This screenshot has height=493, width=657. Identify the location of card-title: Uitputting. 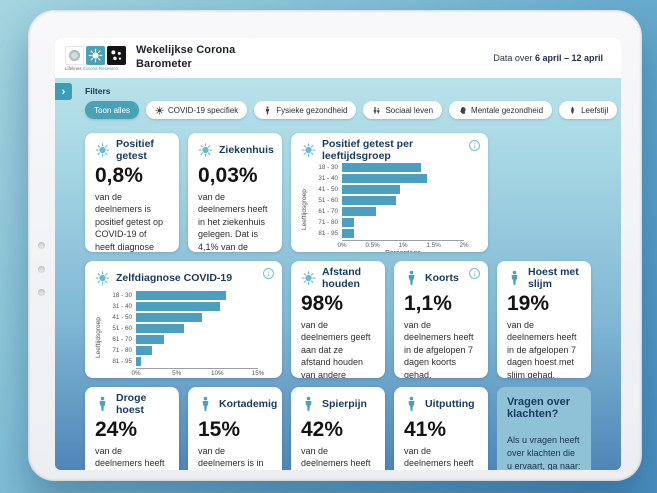
(450, 404).